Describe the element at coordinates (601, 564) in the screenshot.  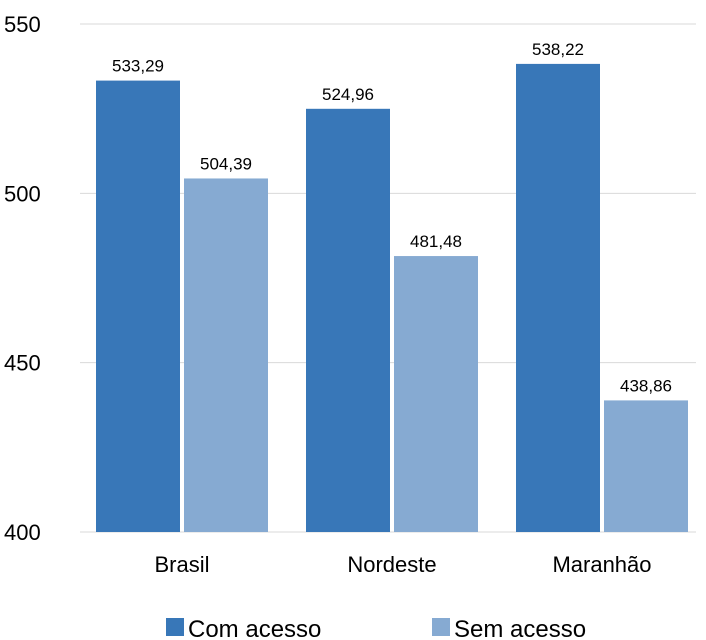
I see `category-label: Maranhão` at that location.